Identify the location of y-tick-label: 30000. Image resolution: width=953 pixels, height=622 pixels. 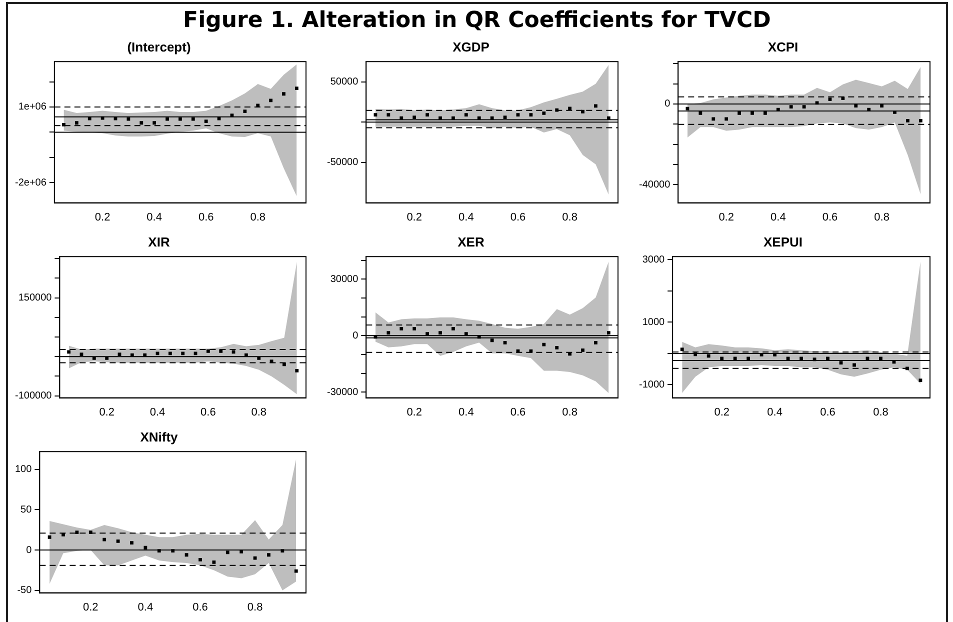
(344, 279).